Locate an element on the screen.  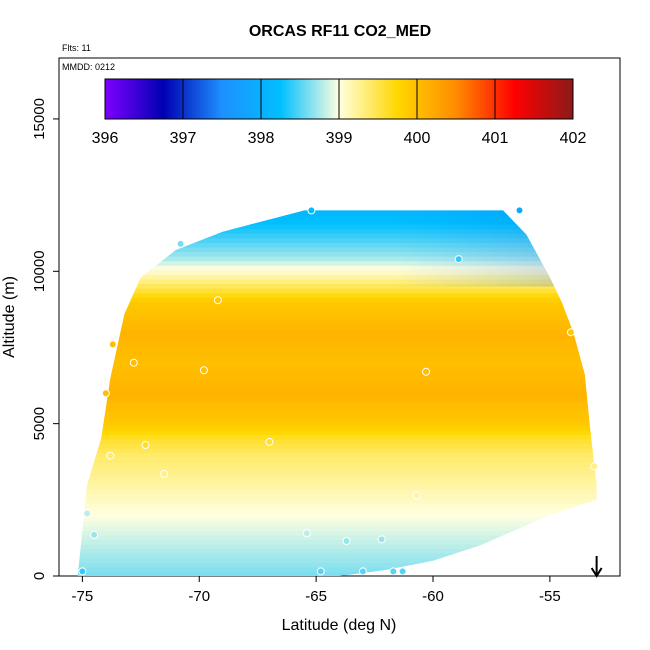
x-axis-title: Latitude (deg N) is located at coordinates (339, 625).